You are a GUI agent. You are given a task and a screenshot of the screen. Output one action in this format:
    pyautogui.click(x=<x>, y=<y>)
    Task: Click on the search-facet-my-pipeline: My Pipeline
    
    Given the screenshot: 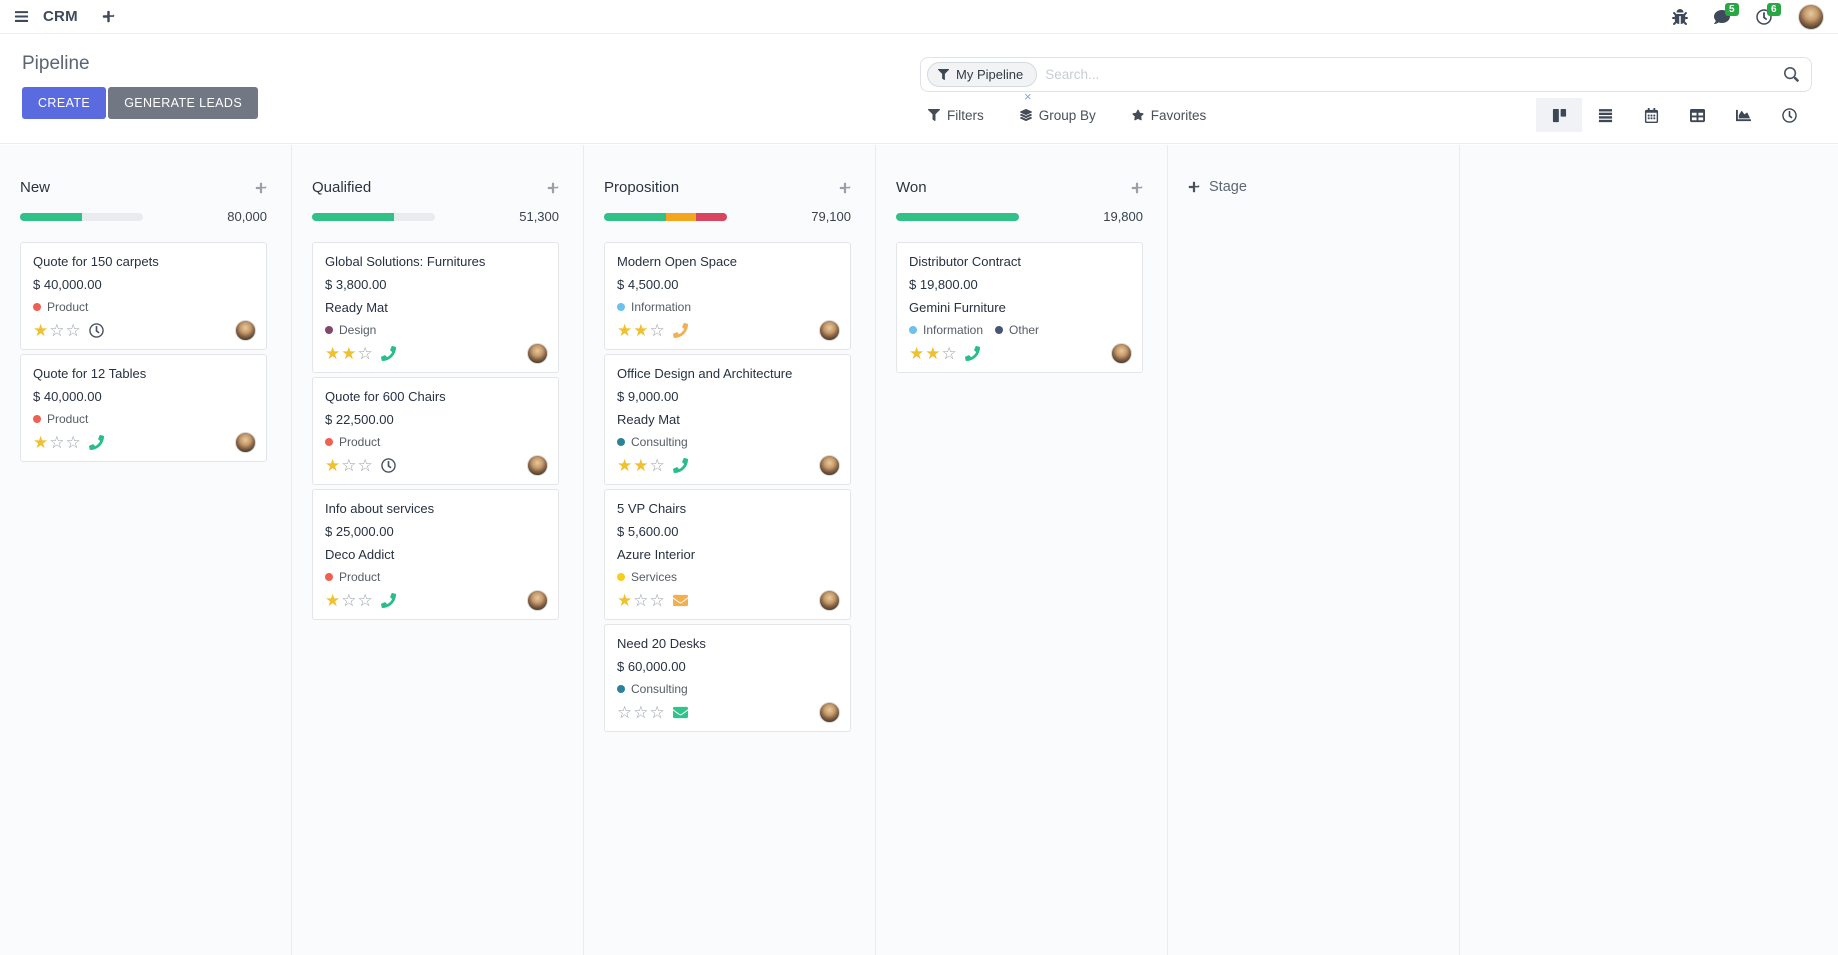 What is the action you would take?
    pyautogui.click(x=982, y=74)
    